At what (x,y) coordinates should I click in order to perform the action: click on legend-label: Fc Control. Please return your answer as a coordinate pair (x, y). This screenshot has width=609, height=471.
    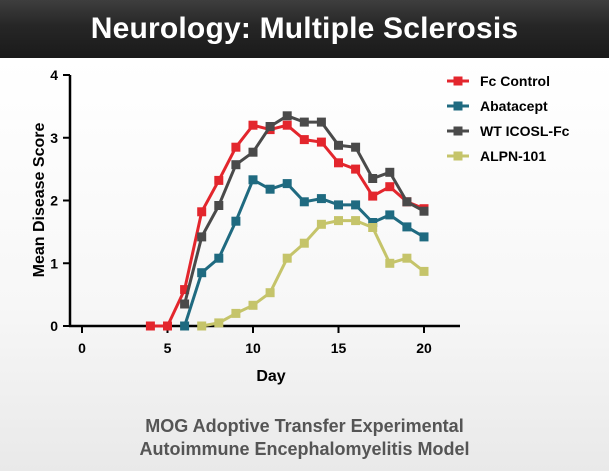
    Looking at the image, I should click on (515, 81).